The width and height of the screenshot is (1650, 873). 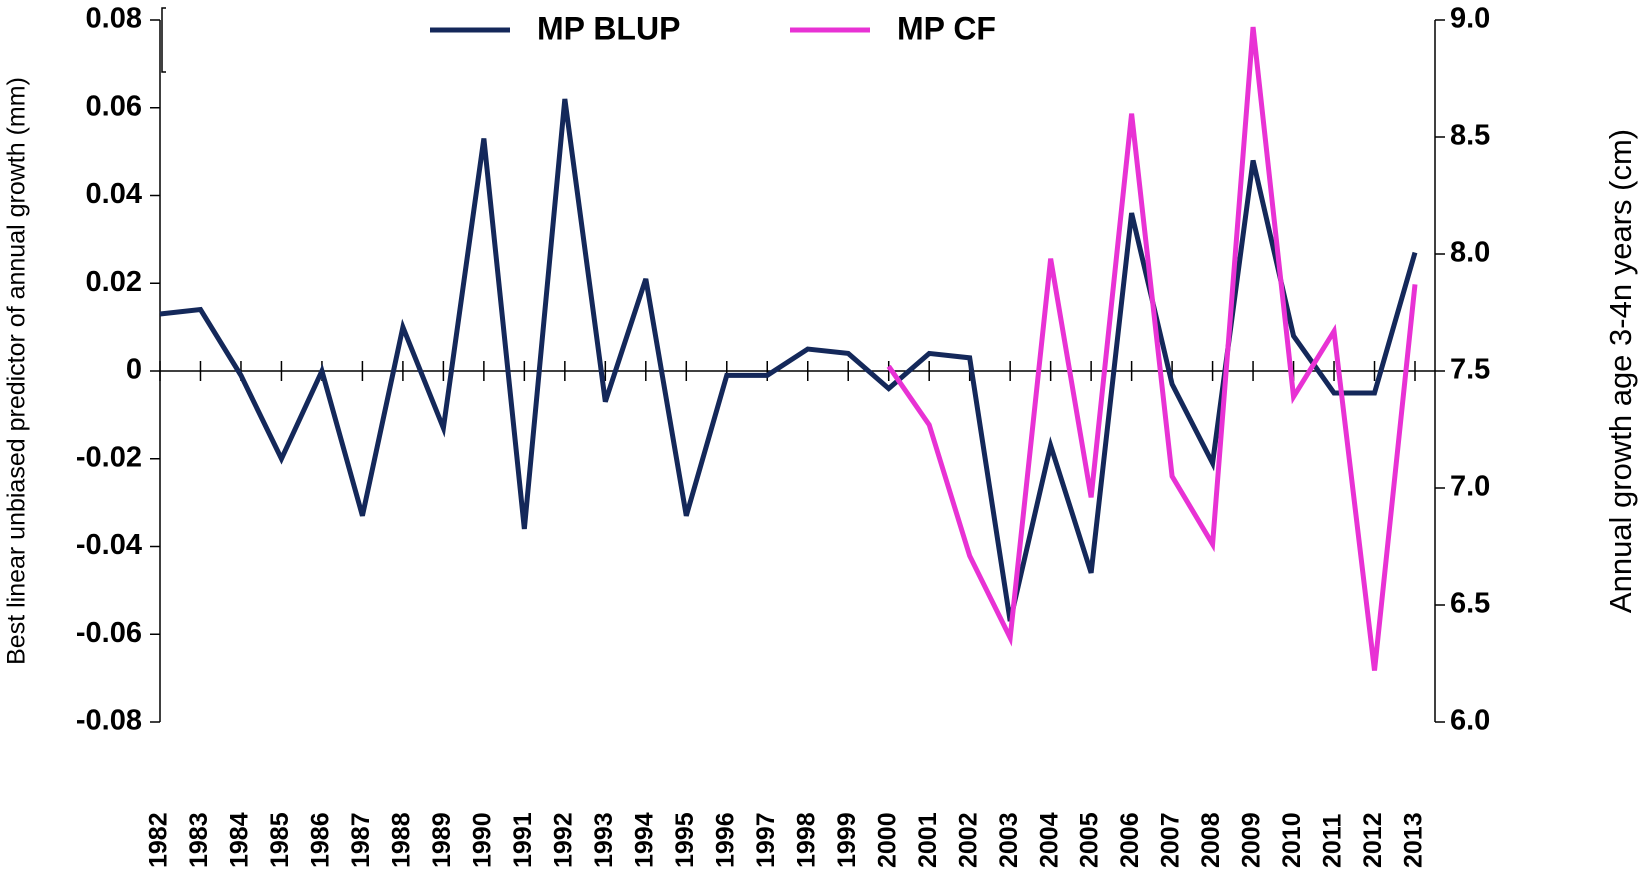 What do you see at coordinates (968, 840) in the screenshot?
I see `x-tick-label: 2002` at bounding box center [968, 840].